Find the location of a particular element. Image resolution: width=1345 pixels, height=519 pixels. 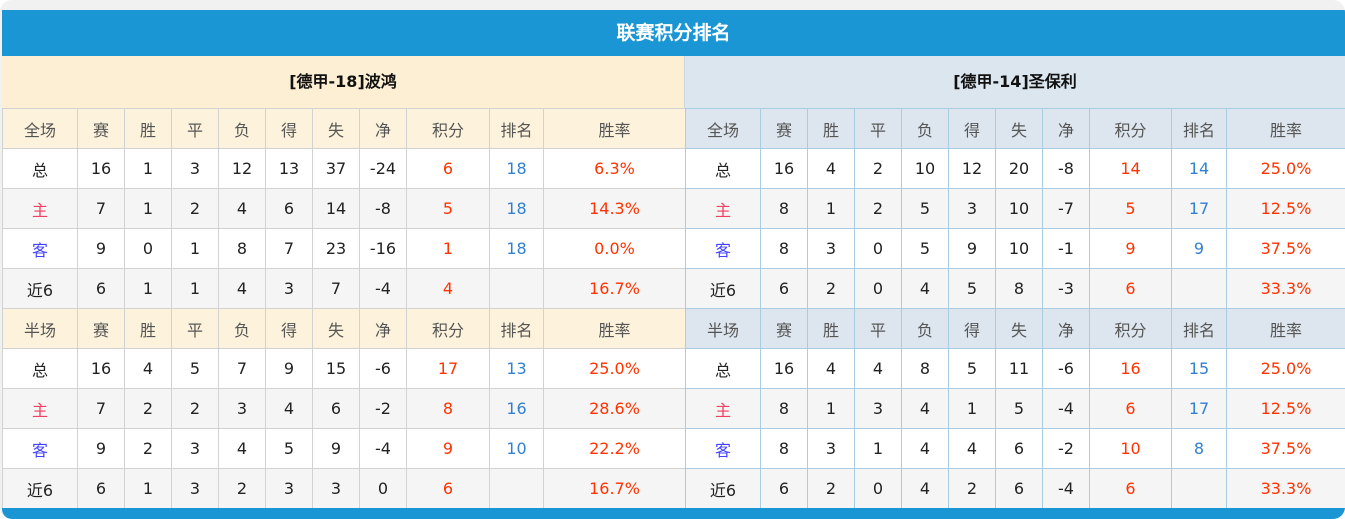

points: 8 is located at coordinates (448, 408).